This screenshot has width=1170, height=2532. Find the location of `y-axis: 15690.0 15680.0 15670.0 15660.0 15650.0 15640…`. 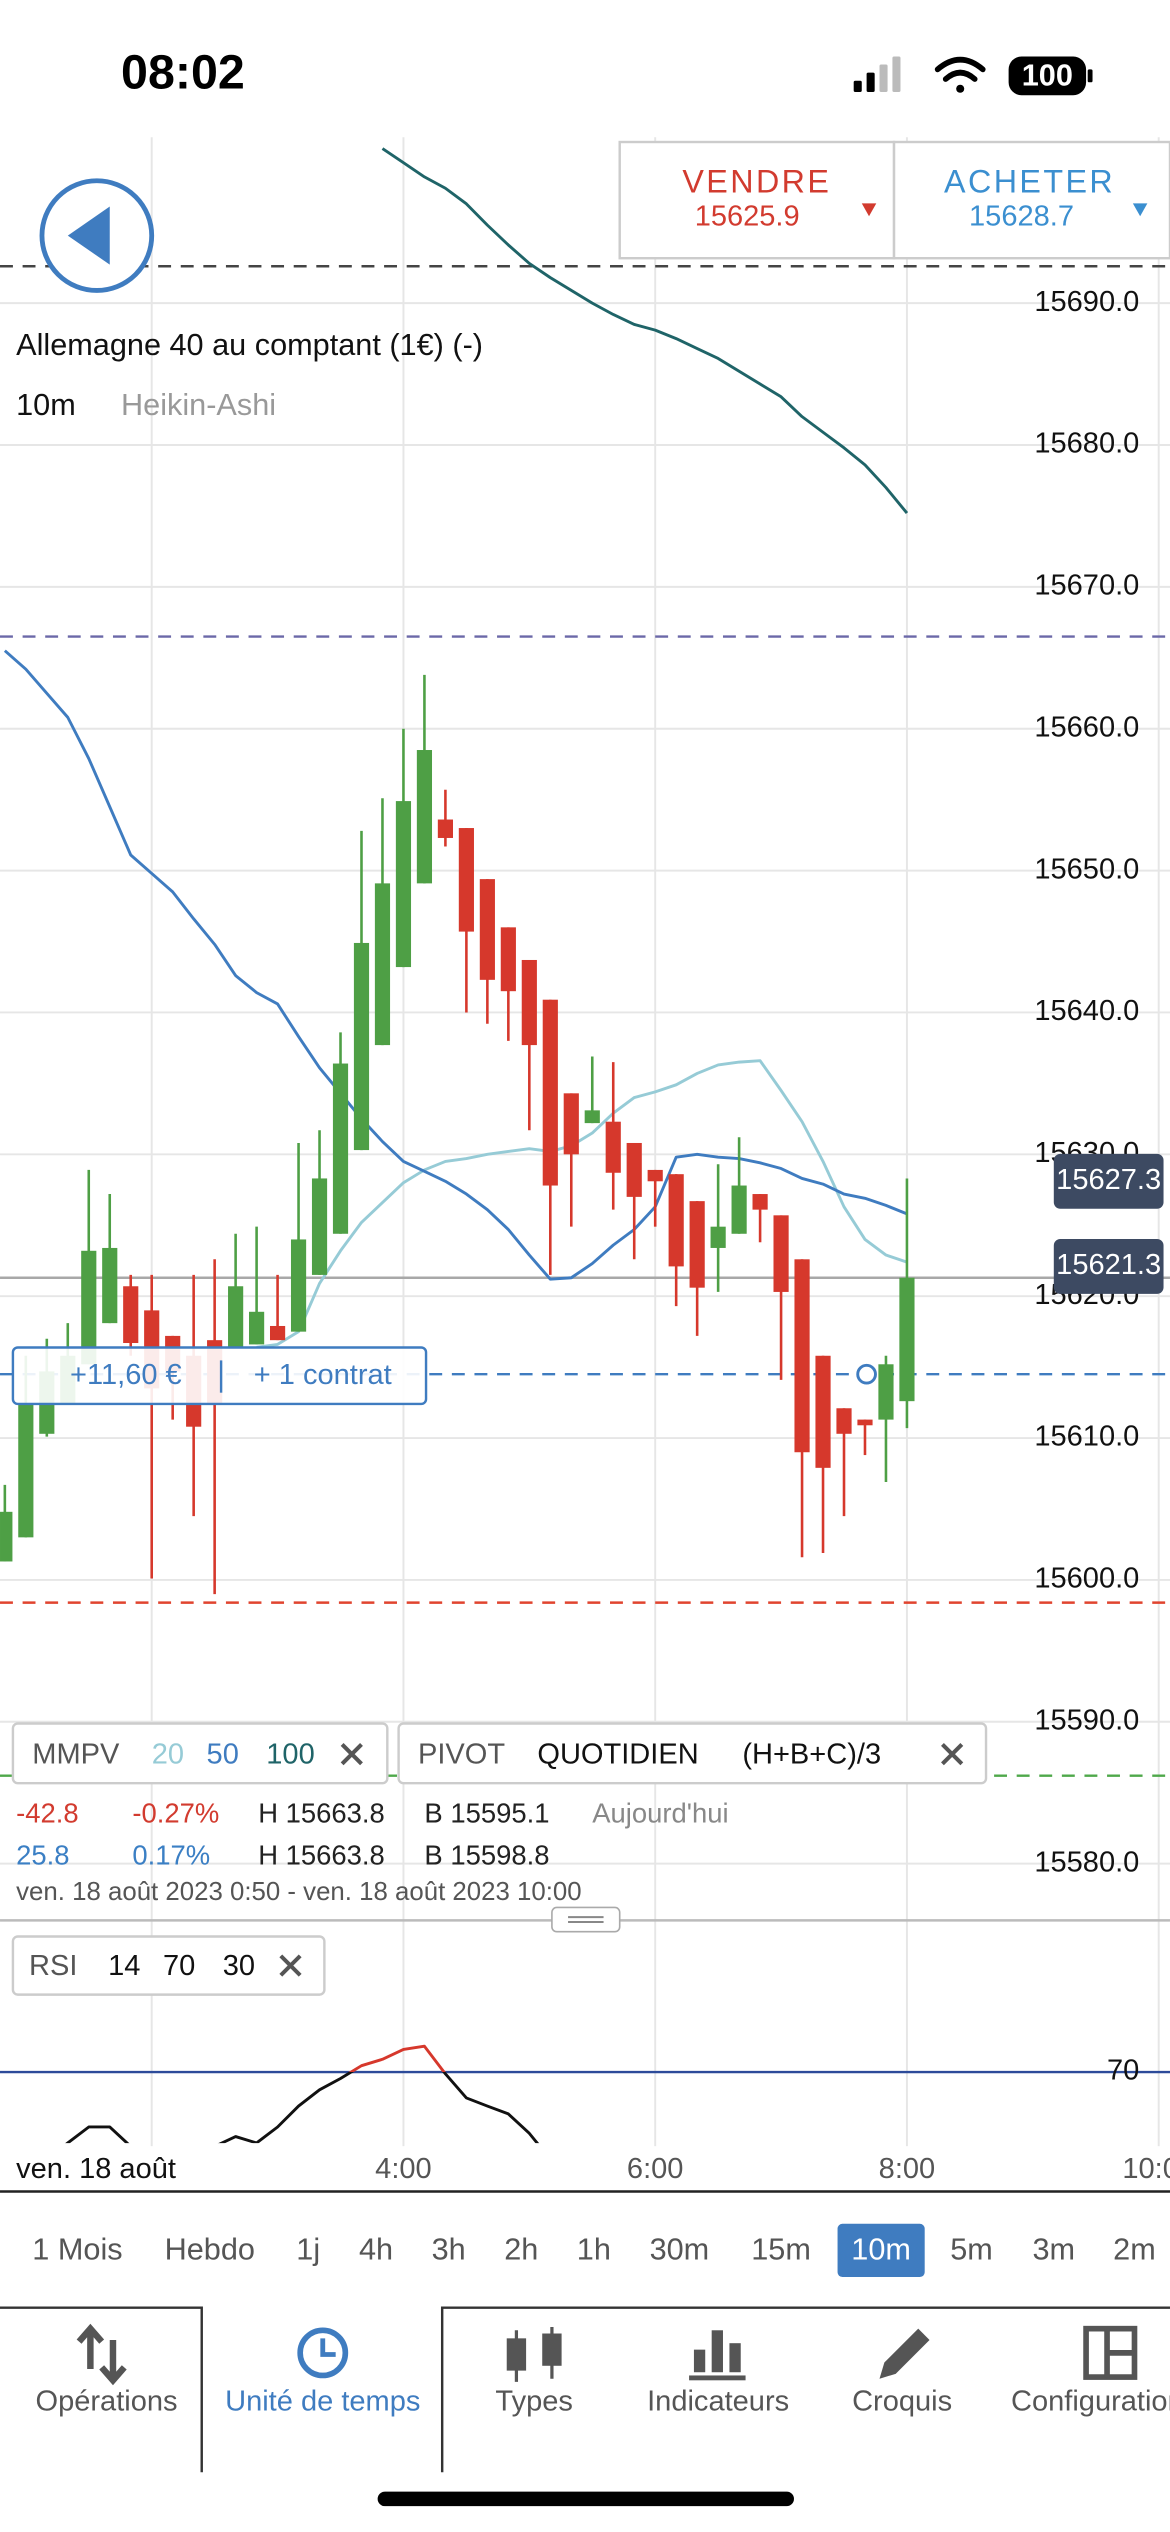

y-axis: 15690.0 15680.0 15670.0 15660.0 15650.0 15640… is located at coordinates (1086, 1082).